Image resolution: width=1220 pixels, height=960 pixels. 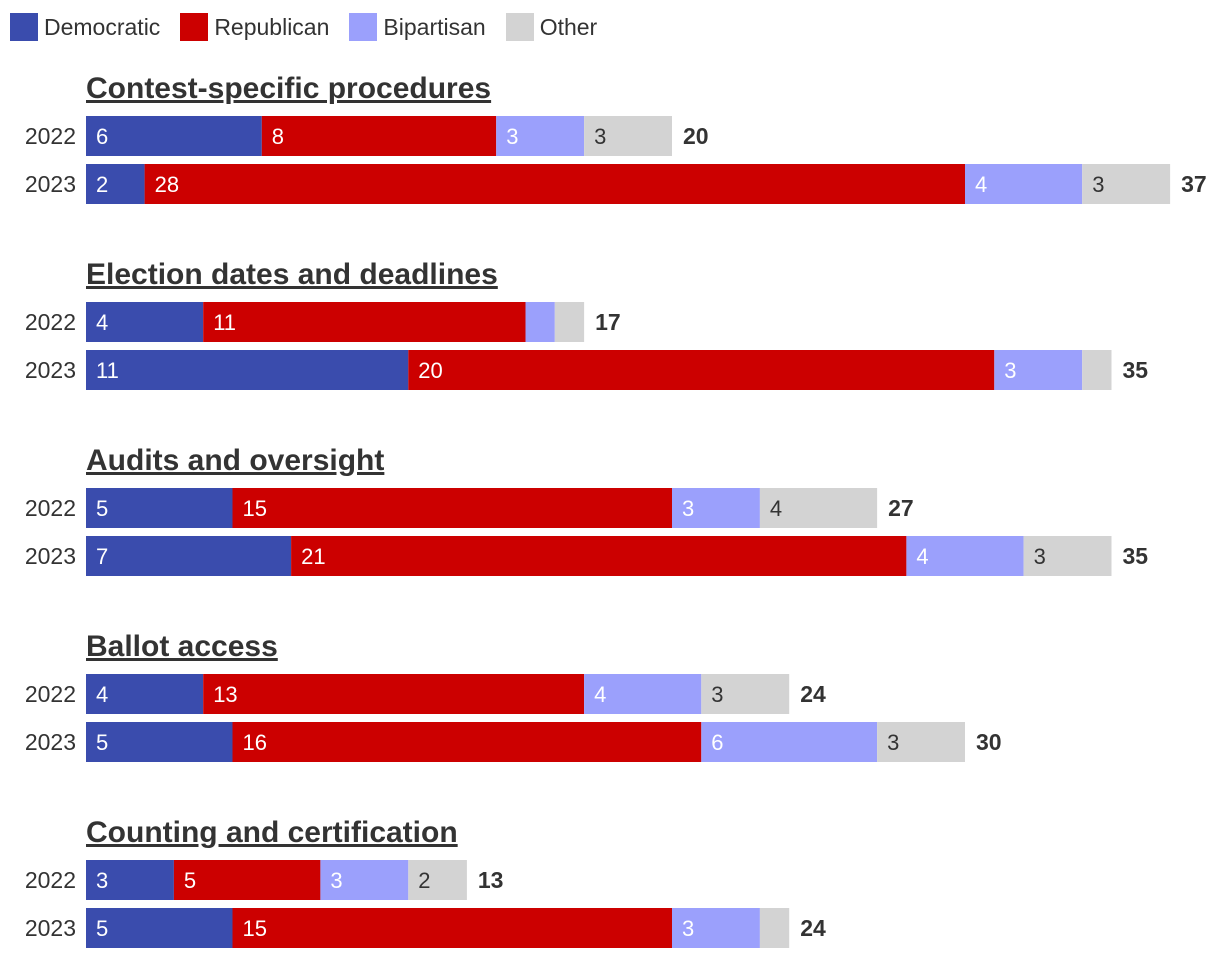 I want to click on legend-swatch-democratic, so click(x=24, y=27).